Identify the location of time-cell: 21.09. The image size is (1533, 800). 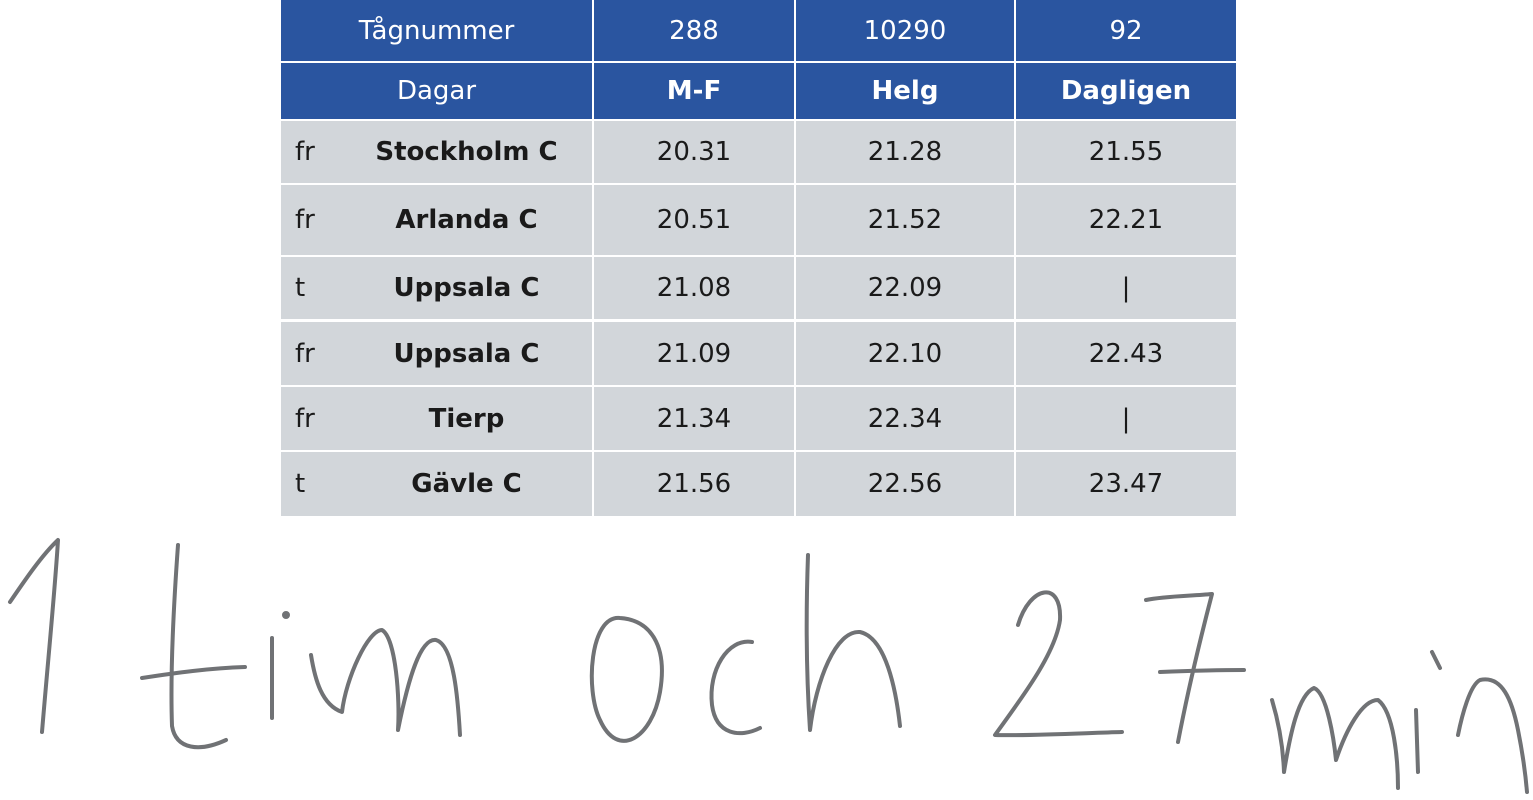
(693, 353).